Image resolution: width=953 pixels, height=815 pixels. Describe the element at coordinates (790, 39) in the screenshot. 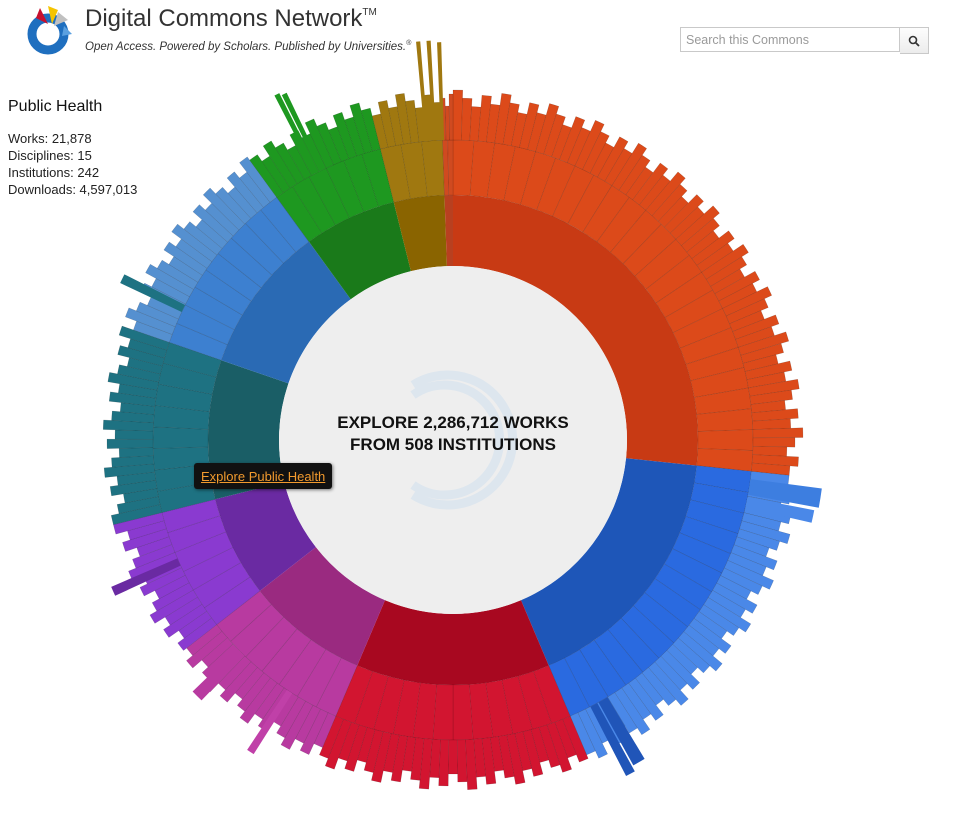

I see `search-input` at that location.